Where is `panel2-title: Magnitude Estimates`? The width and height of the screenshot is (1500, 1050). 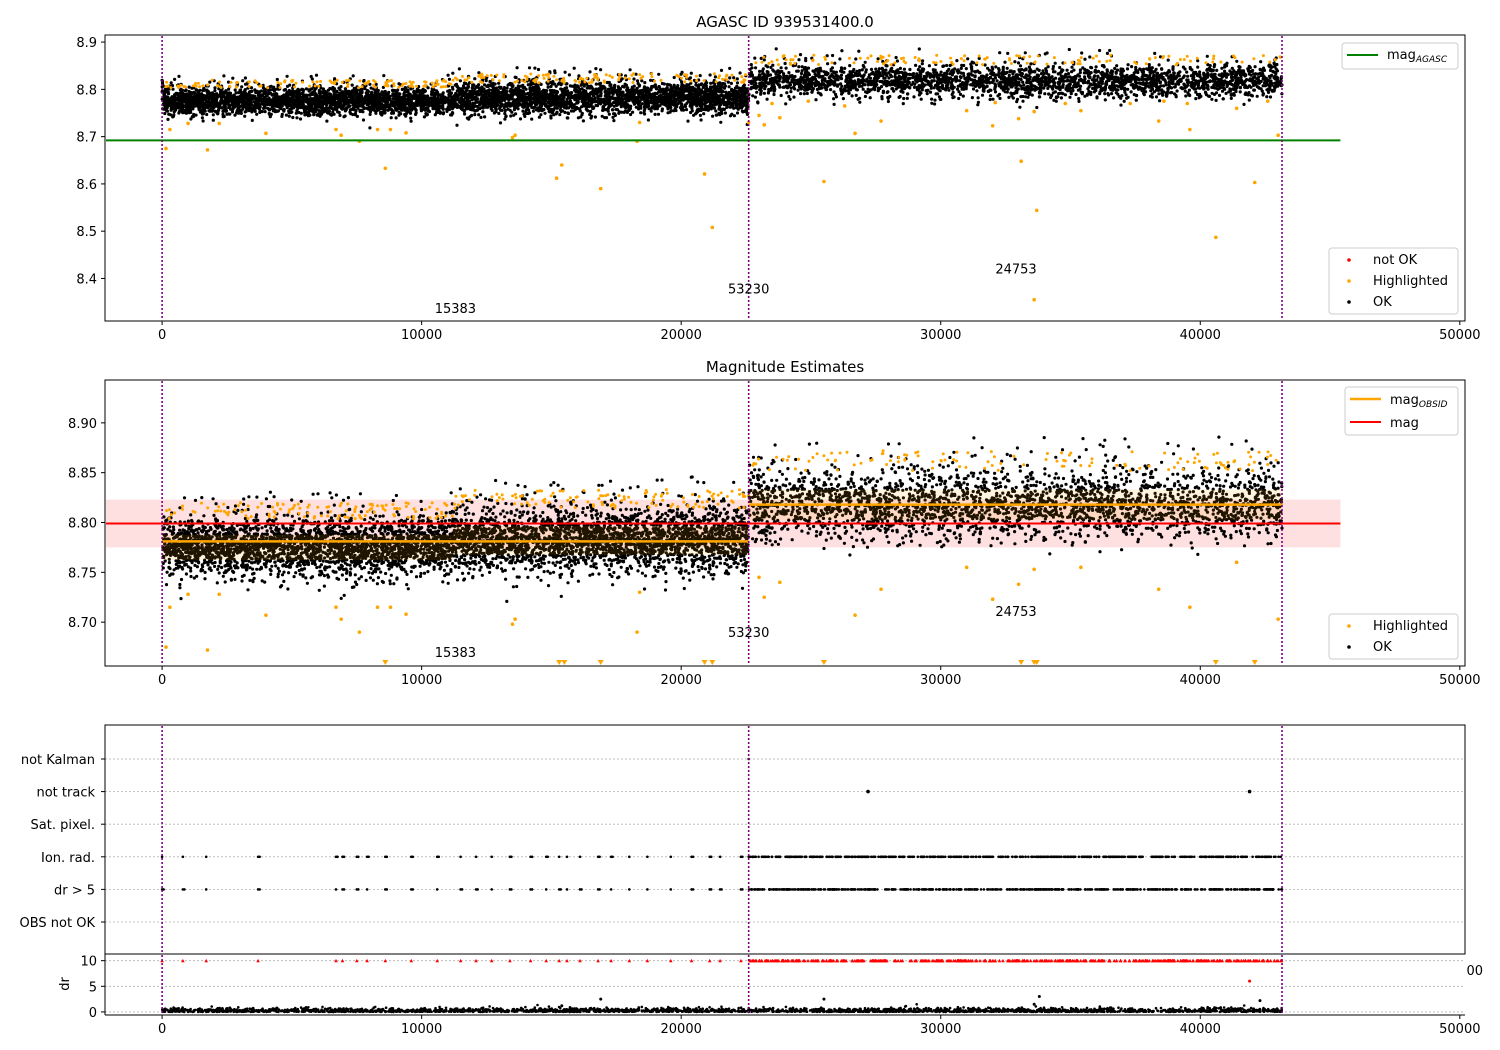
panel2-title: Magnitude Estimates is located at coordinates (785, 367).